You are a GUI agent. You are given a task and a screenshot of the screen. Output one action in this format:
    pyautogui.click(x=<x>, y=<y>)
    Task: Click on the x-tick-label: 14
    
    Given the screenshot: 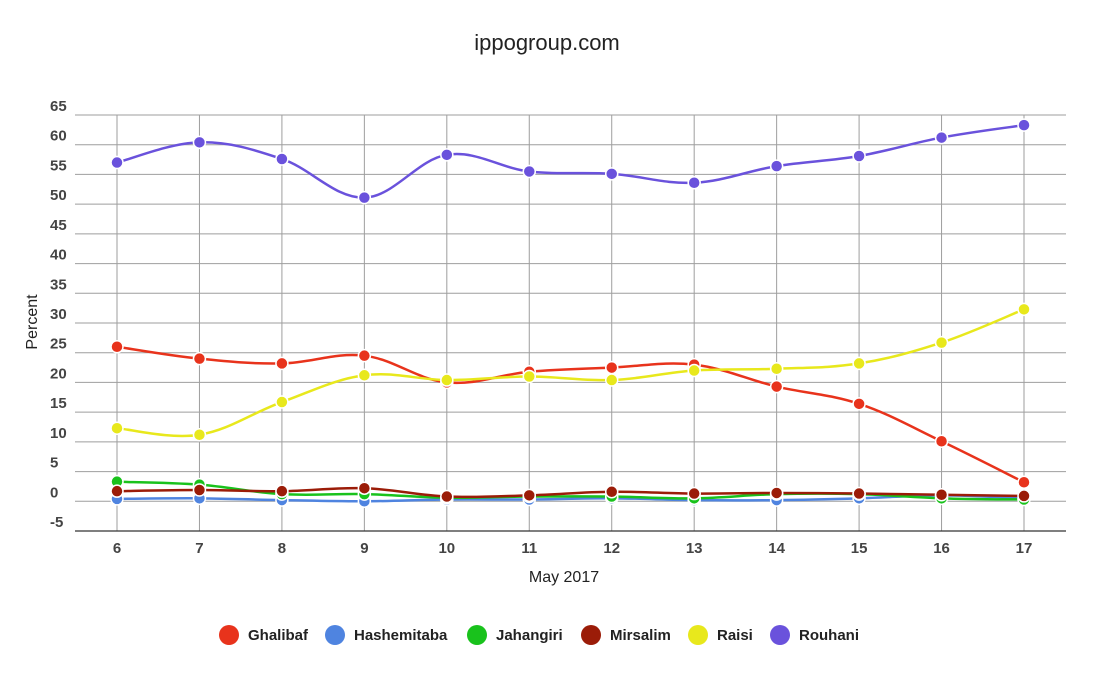 What is the action you would take?
    pyautogui.click(x=776, y=548)
    